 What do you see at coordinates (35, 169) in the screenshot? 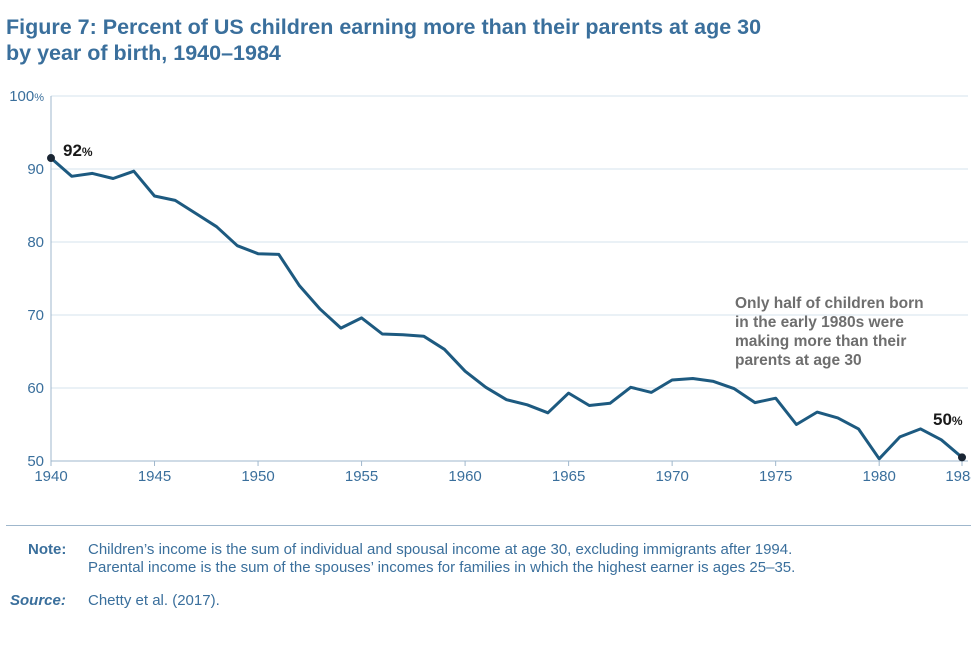
I see `y-tick-label: 90` at bounding box center [35, 169].